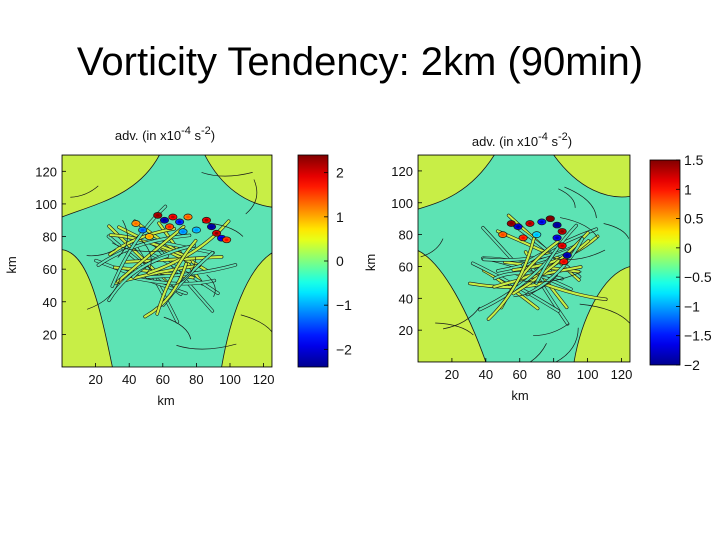 This screenshot has width=720, height=540. I want to click on colorbar-tick-label: 0.5, so click(694, 219).